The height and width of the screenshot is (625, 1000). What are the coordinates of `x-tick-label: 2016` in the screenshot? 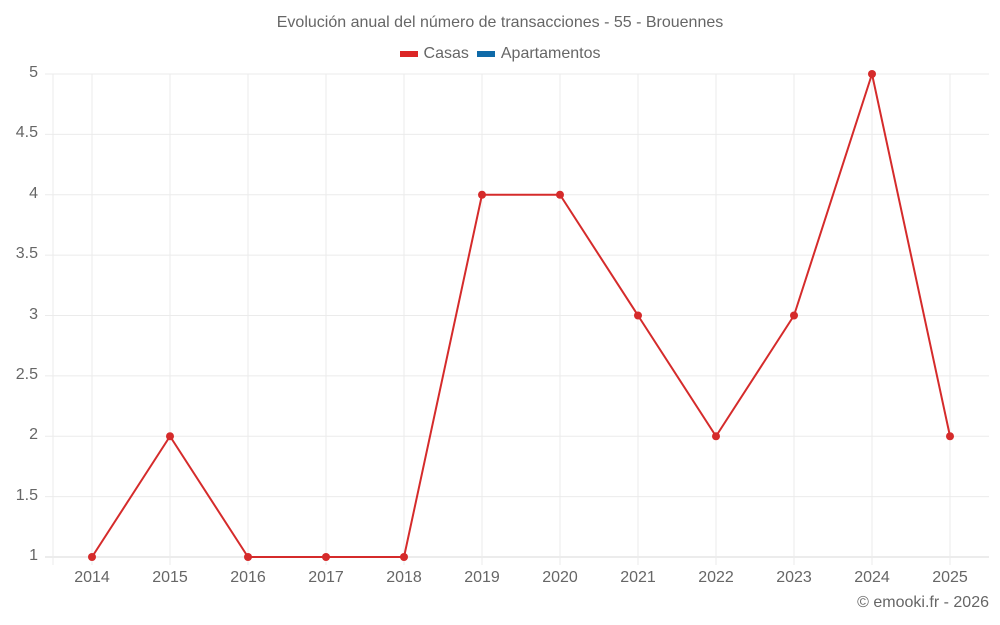 It's located at (248, 577).